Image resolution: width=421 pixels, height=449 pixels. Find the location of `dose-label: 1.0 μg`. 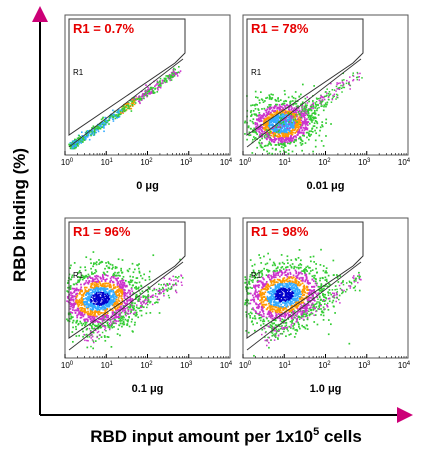

dose-label: 1.0 μg is located at coordinates (326, 389).